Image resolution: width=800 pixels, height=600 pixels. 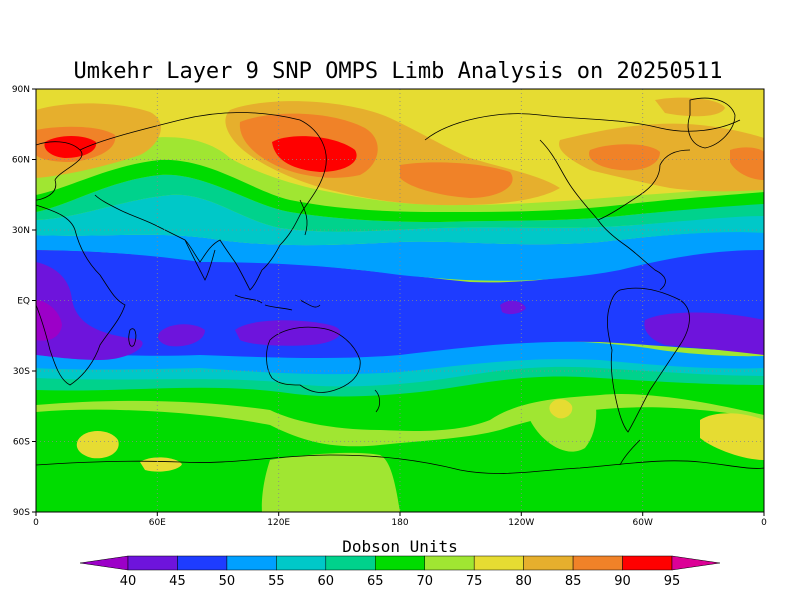 I want to click on colorbar-end-low, so click(x=104, y=563).